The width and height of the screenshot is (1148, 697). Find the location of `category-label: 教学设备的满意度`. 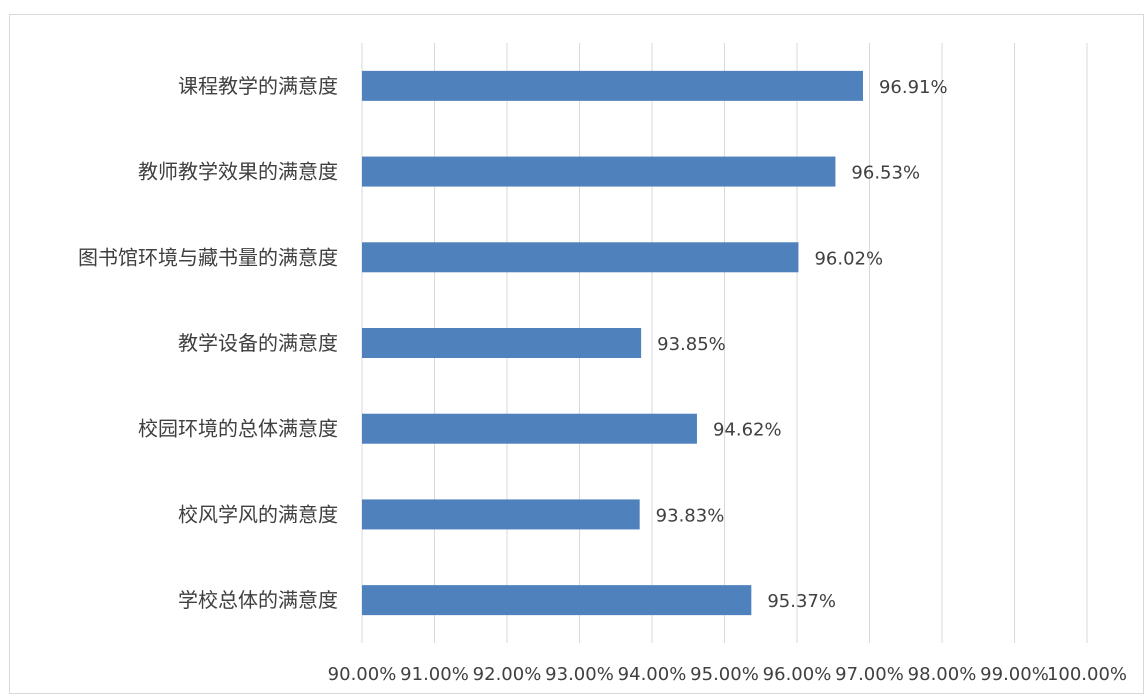

category-label: 教学设备的满意度 is located at coordinates (258, 343).